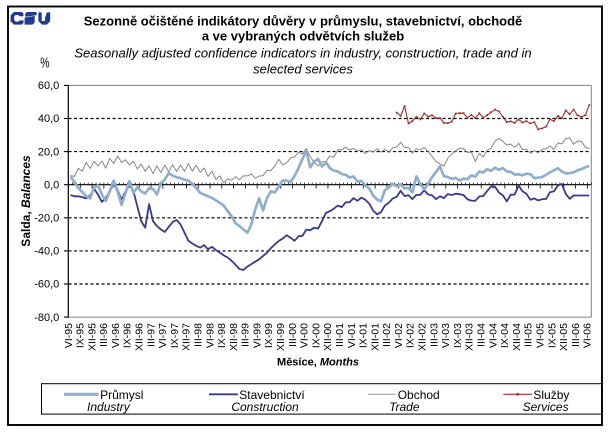 This screenshot has width=609, height=437. I want to click on svg-text: III-06, so click(576, 335).